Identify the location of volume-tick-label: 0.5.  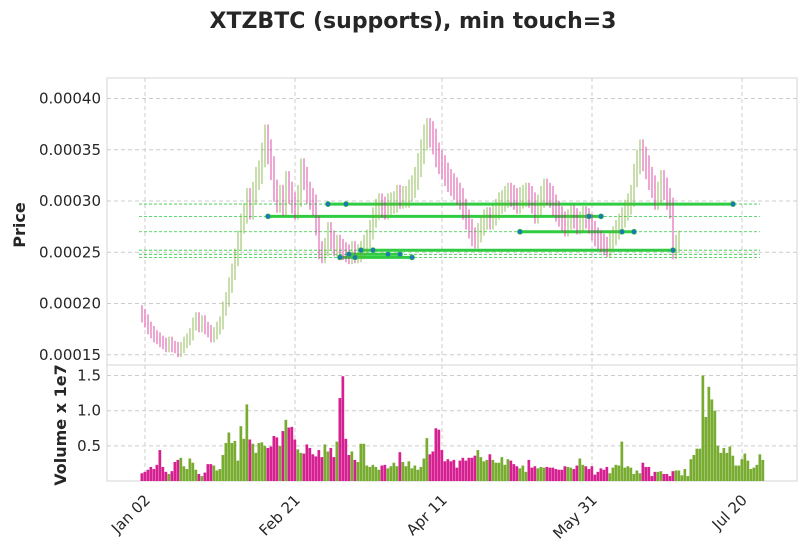
(89, 446).